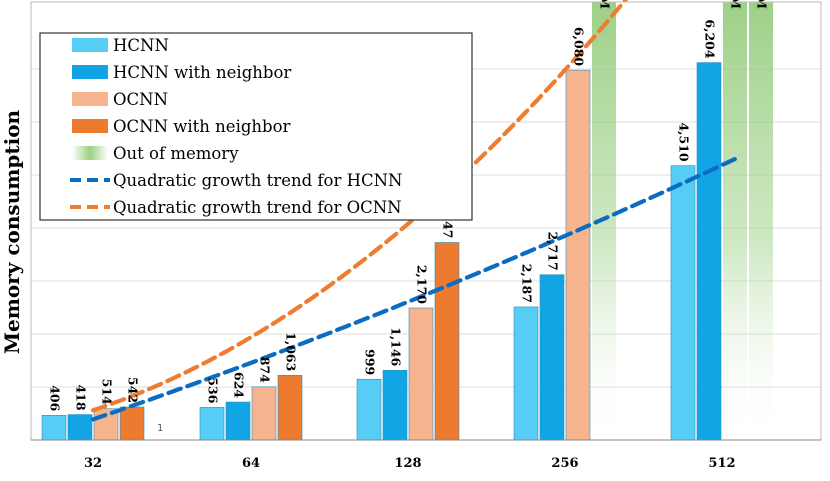 The height and width of the screenshot is (481, 830). Describe the element at coordinates (579, 46) in the screenshot. I see `bar-value-label: 6,080` at that location.